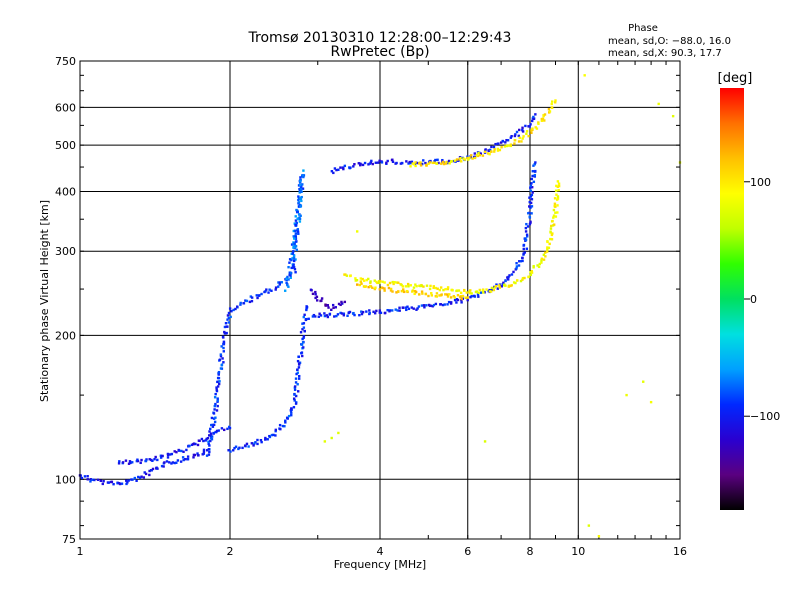 Image resolution: width=800 pixels, height=604 pixels. What do you see at coordinates (268, 379) in the screenshot?
I see `series-x-mode-lower-trace` at bounding box center [268, 379].